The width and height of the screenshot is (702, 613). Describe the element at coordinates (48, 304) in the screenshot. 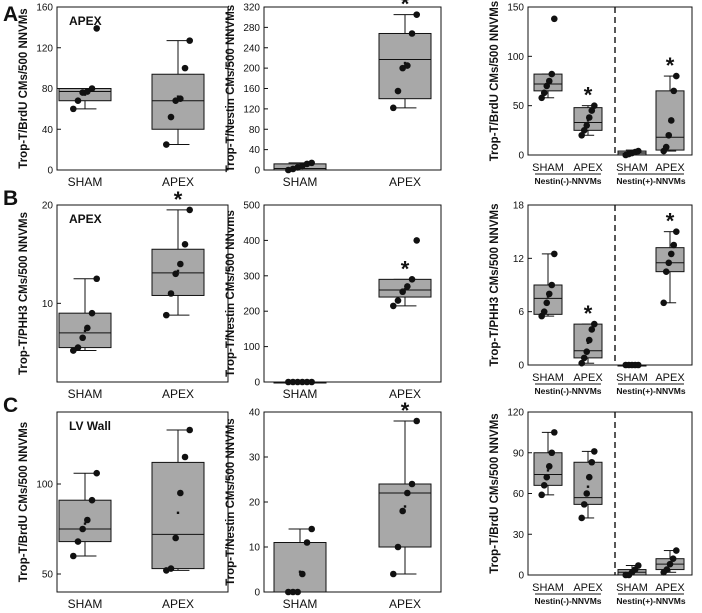

I see `y-tick-label: 10` at that location.